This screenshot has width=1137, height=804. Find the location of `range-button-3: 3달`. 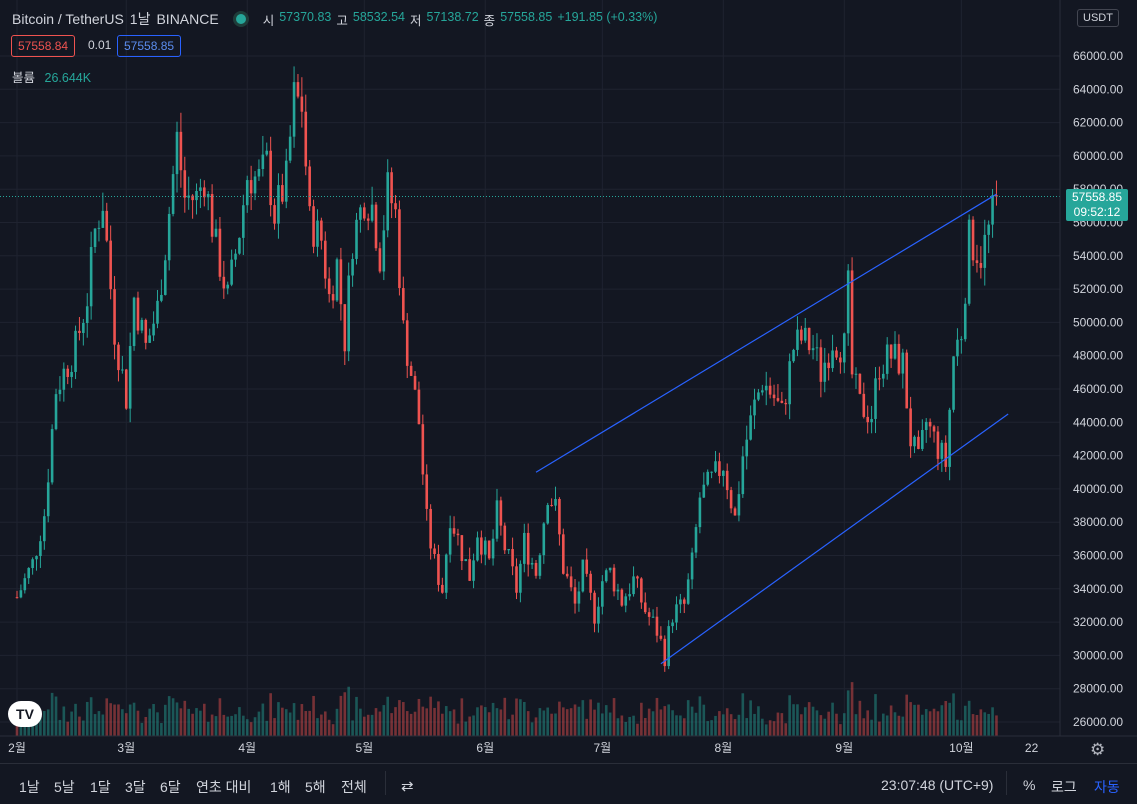

range-button-3: 3달 is located at coordinates (135, 787).